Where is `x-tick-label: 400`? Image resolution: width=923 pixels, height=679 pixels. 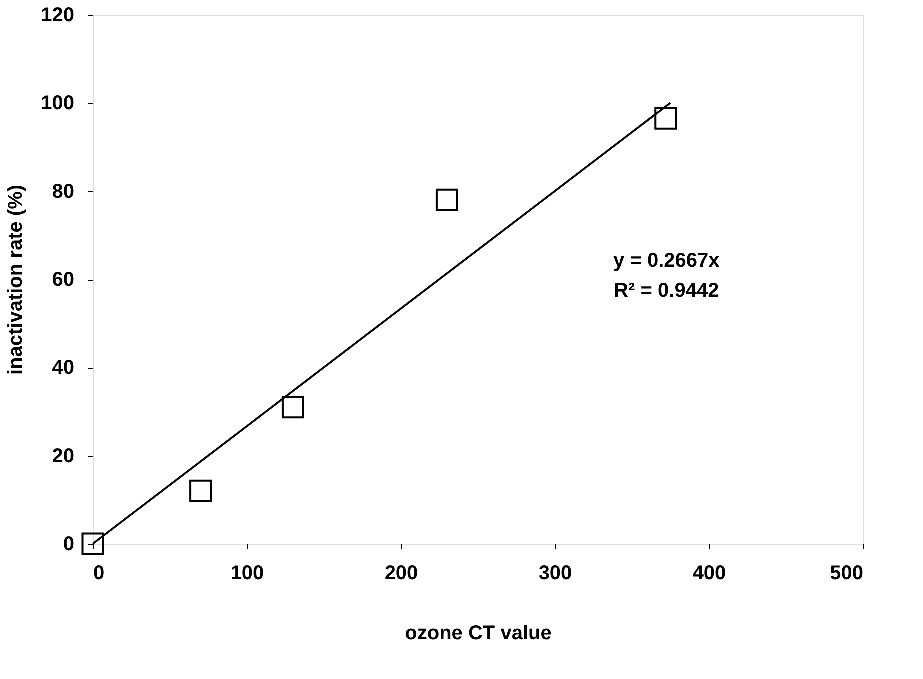 x-tick-label: 400 is located at coordinates (709, 573).